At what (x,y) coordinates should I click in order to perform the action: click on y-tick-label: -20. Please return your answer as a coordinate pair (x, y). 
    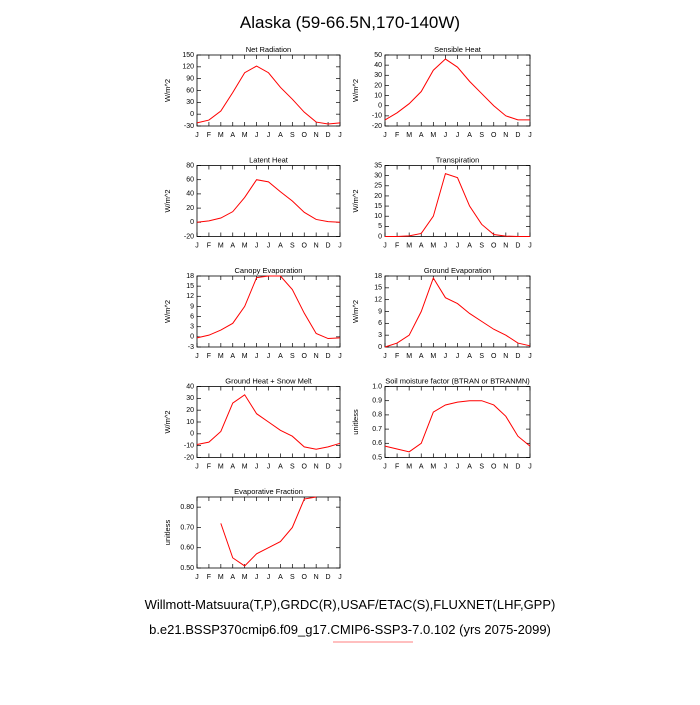
    Looking at the image, I should click on (377, 126).